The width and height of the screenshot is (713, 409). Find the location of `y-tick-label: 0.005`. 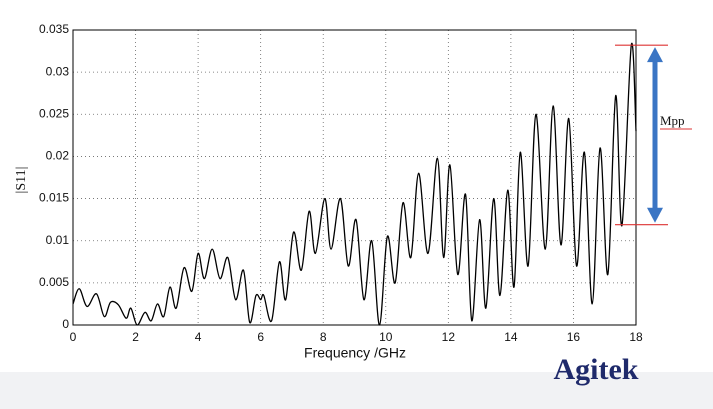

y-tick-label: 0.005 is located at coordinates (54, 282).